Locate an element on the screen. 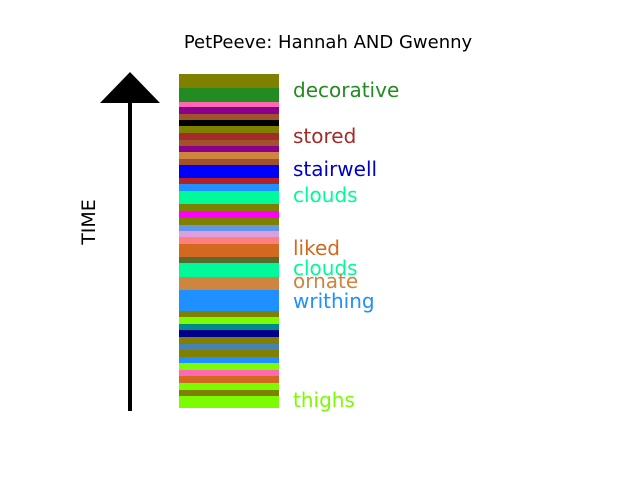 This screenshot has width=640, height=480. word-label: decorative is located at coordinates (346, 90).